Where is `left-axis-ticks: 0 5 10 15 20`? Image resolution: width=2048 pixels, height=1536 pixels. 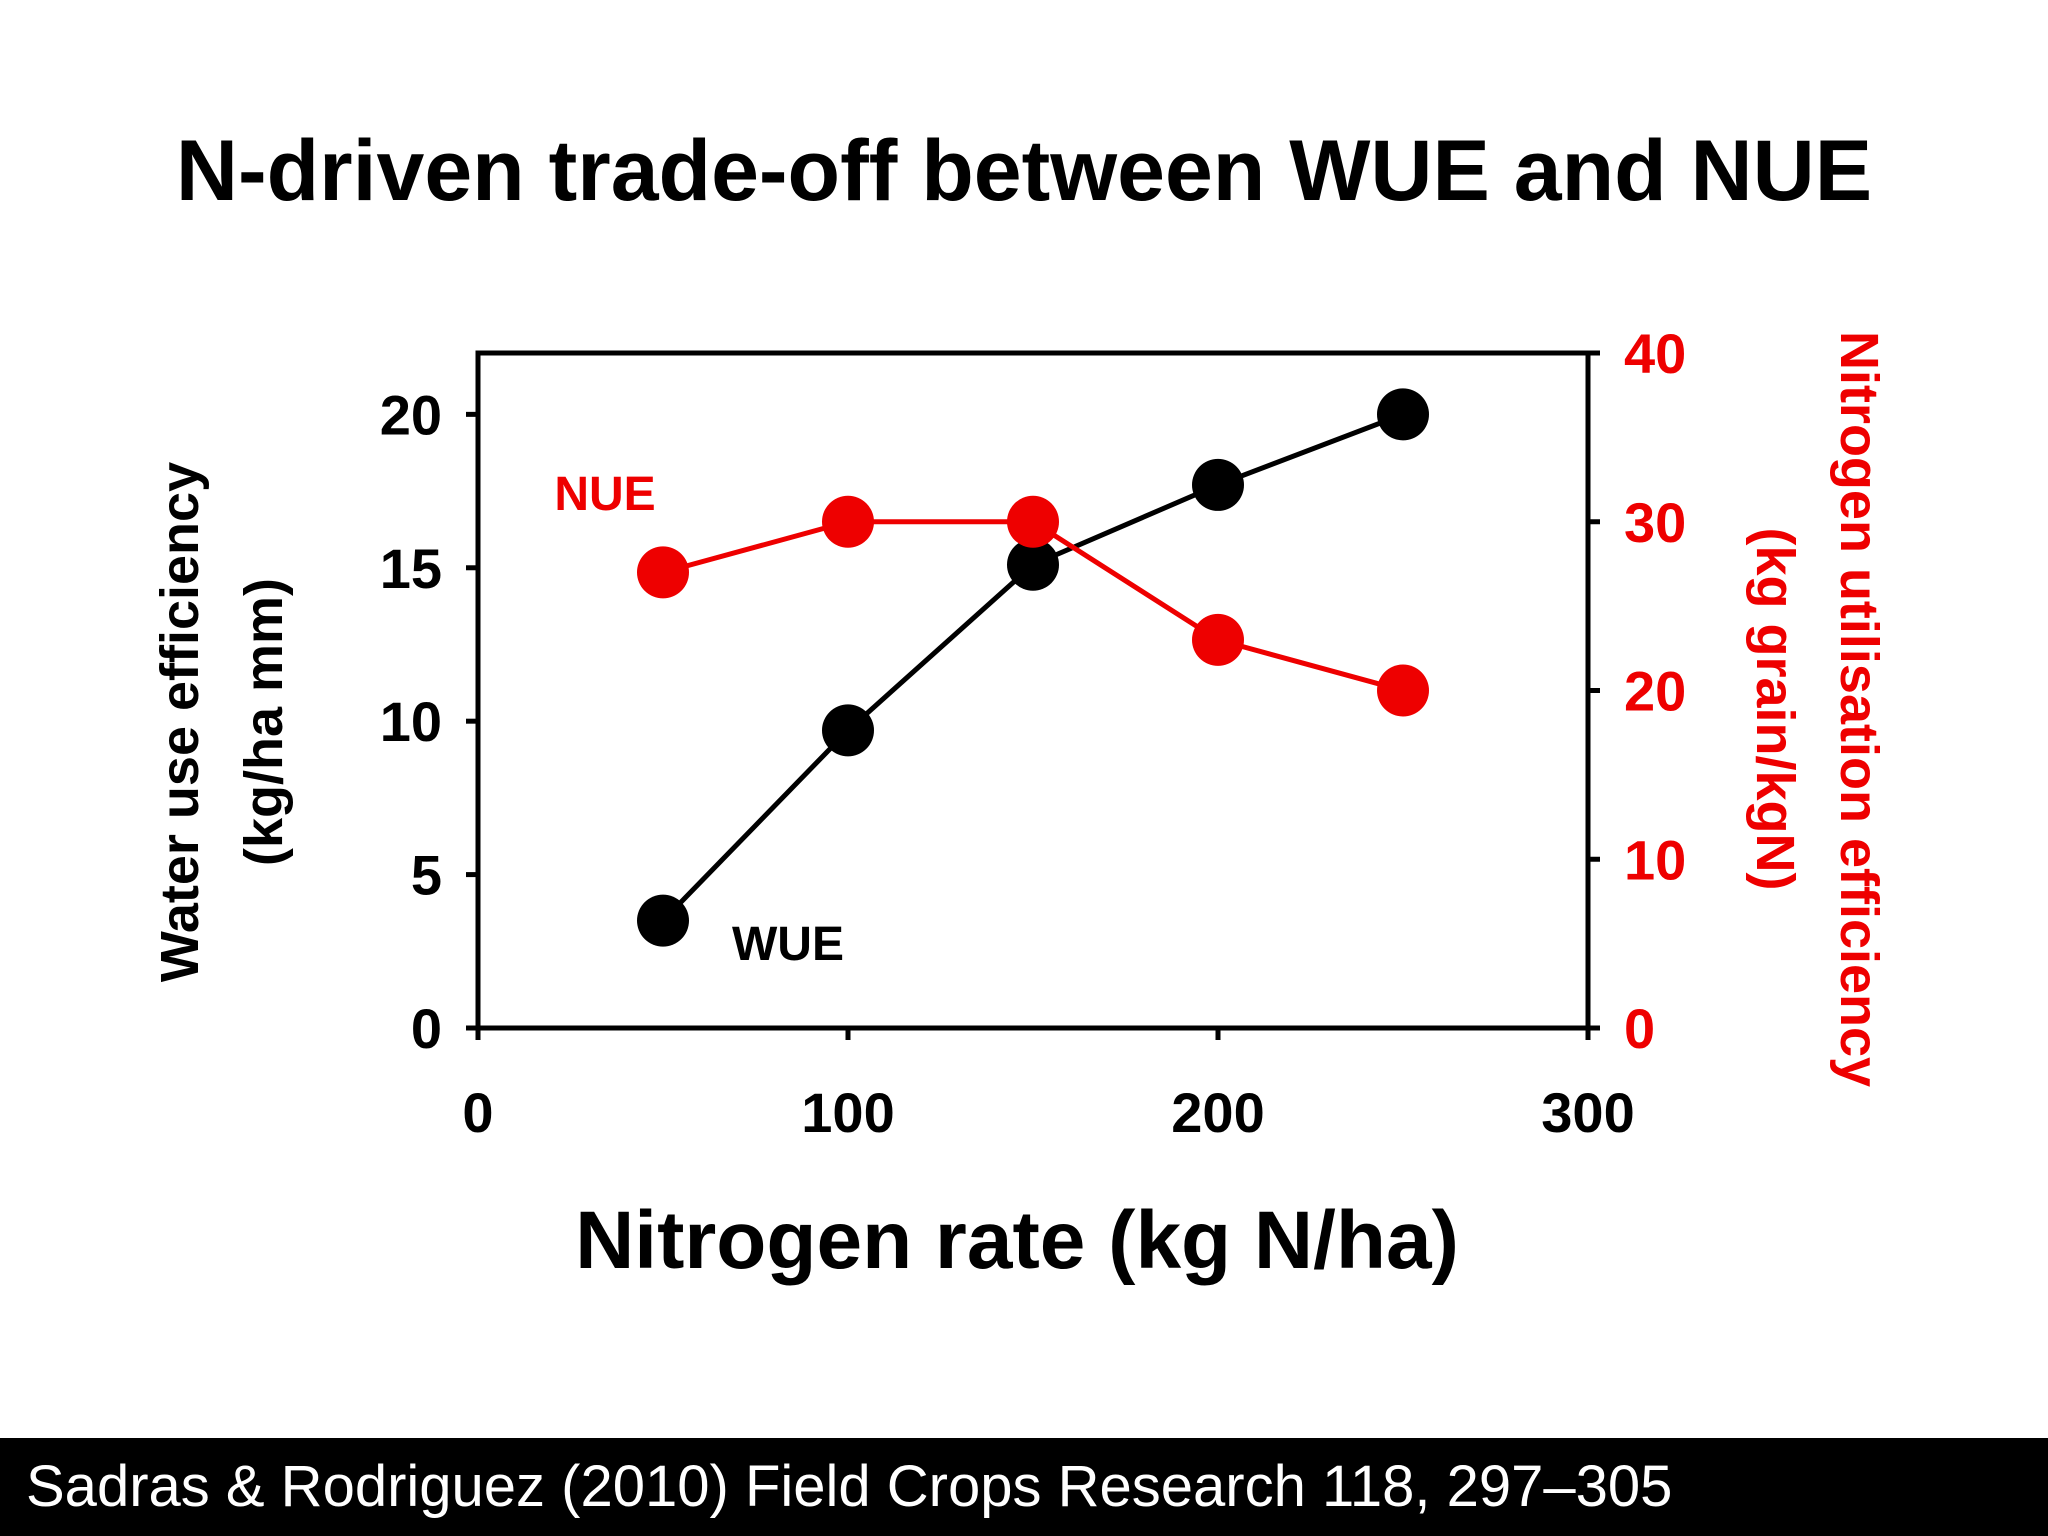 left-axis-ticks: 0 5 10 15 20 is located at coordinates (429, 721).